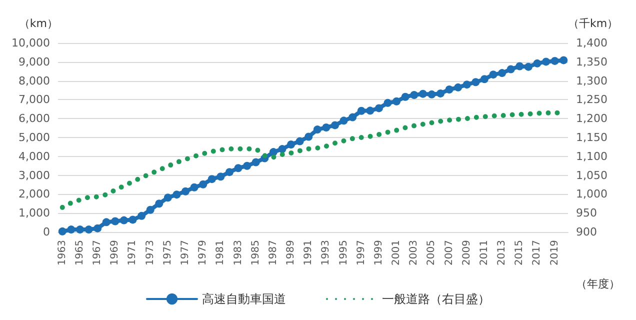 This screenshot has width=636, height=320. Describe the element at coordinates (592, 175) in the screenshot. I see `y2-tick-label: 1,050` at that location.